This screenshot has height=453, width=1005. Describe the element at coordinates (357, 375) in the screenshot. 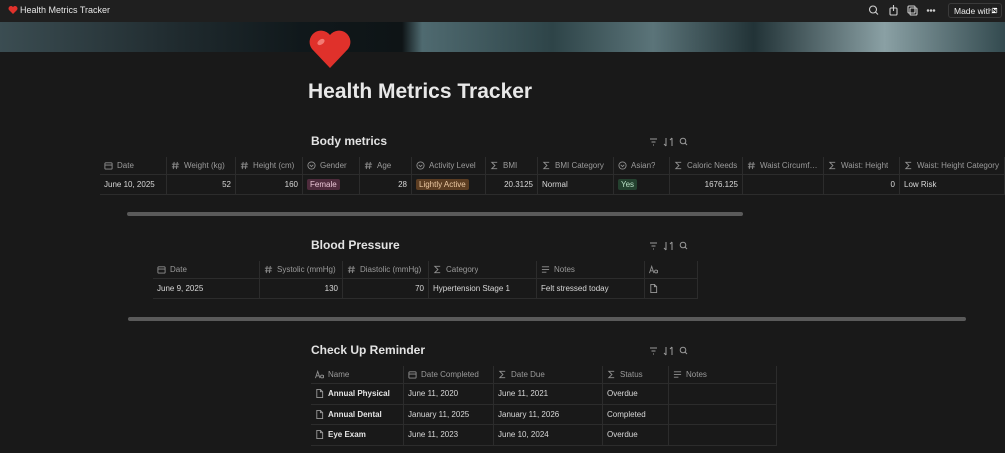

I see `column-header: Name` at that location.